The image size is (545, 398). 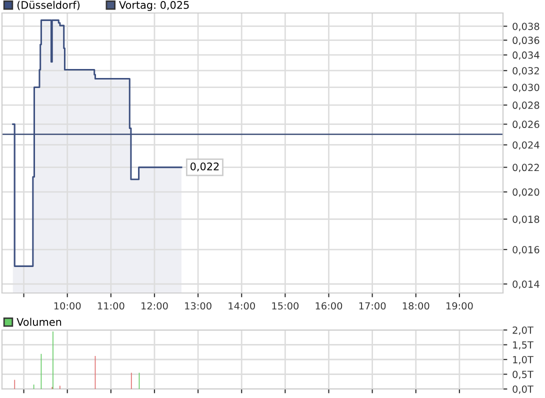 I want to click on y-tick-label: 0,034, so click(x=526, y=55).